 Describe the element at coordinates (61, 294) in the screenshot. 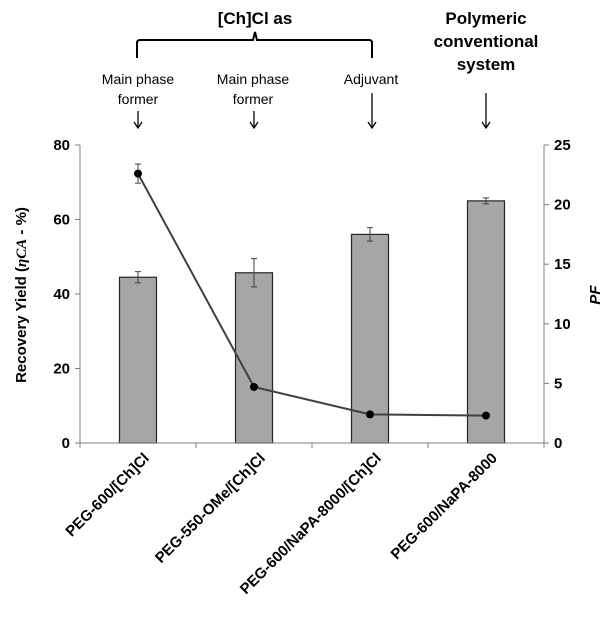

I see `y-tick-label-2: 40` at that location.